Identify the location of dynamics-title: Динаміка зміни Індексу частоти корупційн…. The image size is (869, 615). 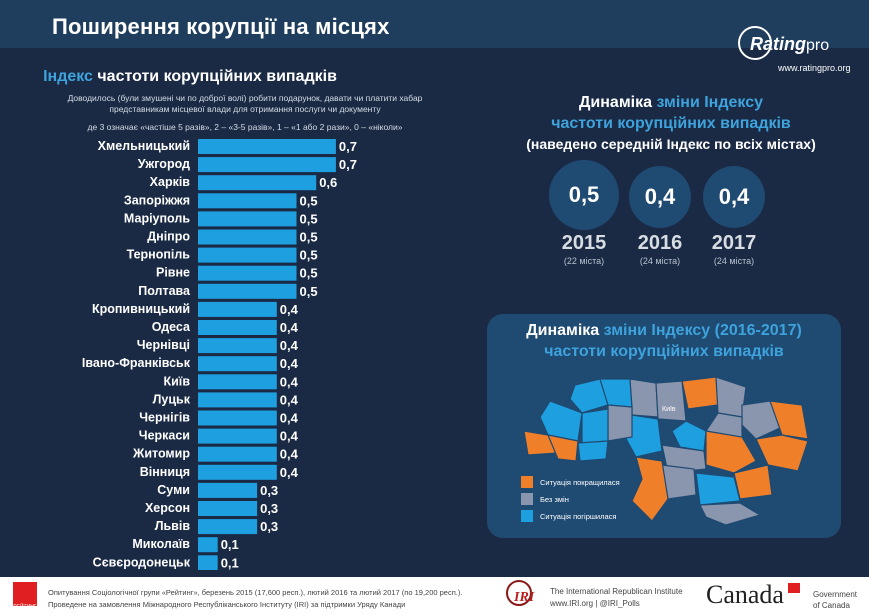
(671, 123).